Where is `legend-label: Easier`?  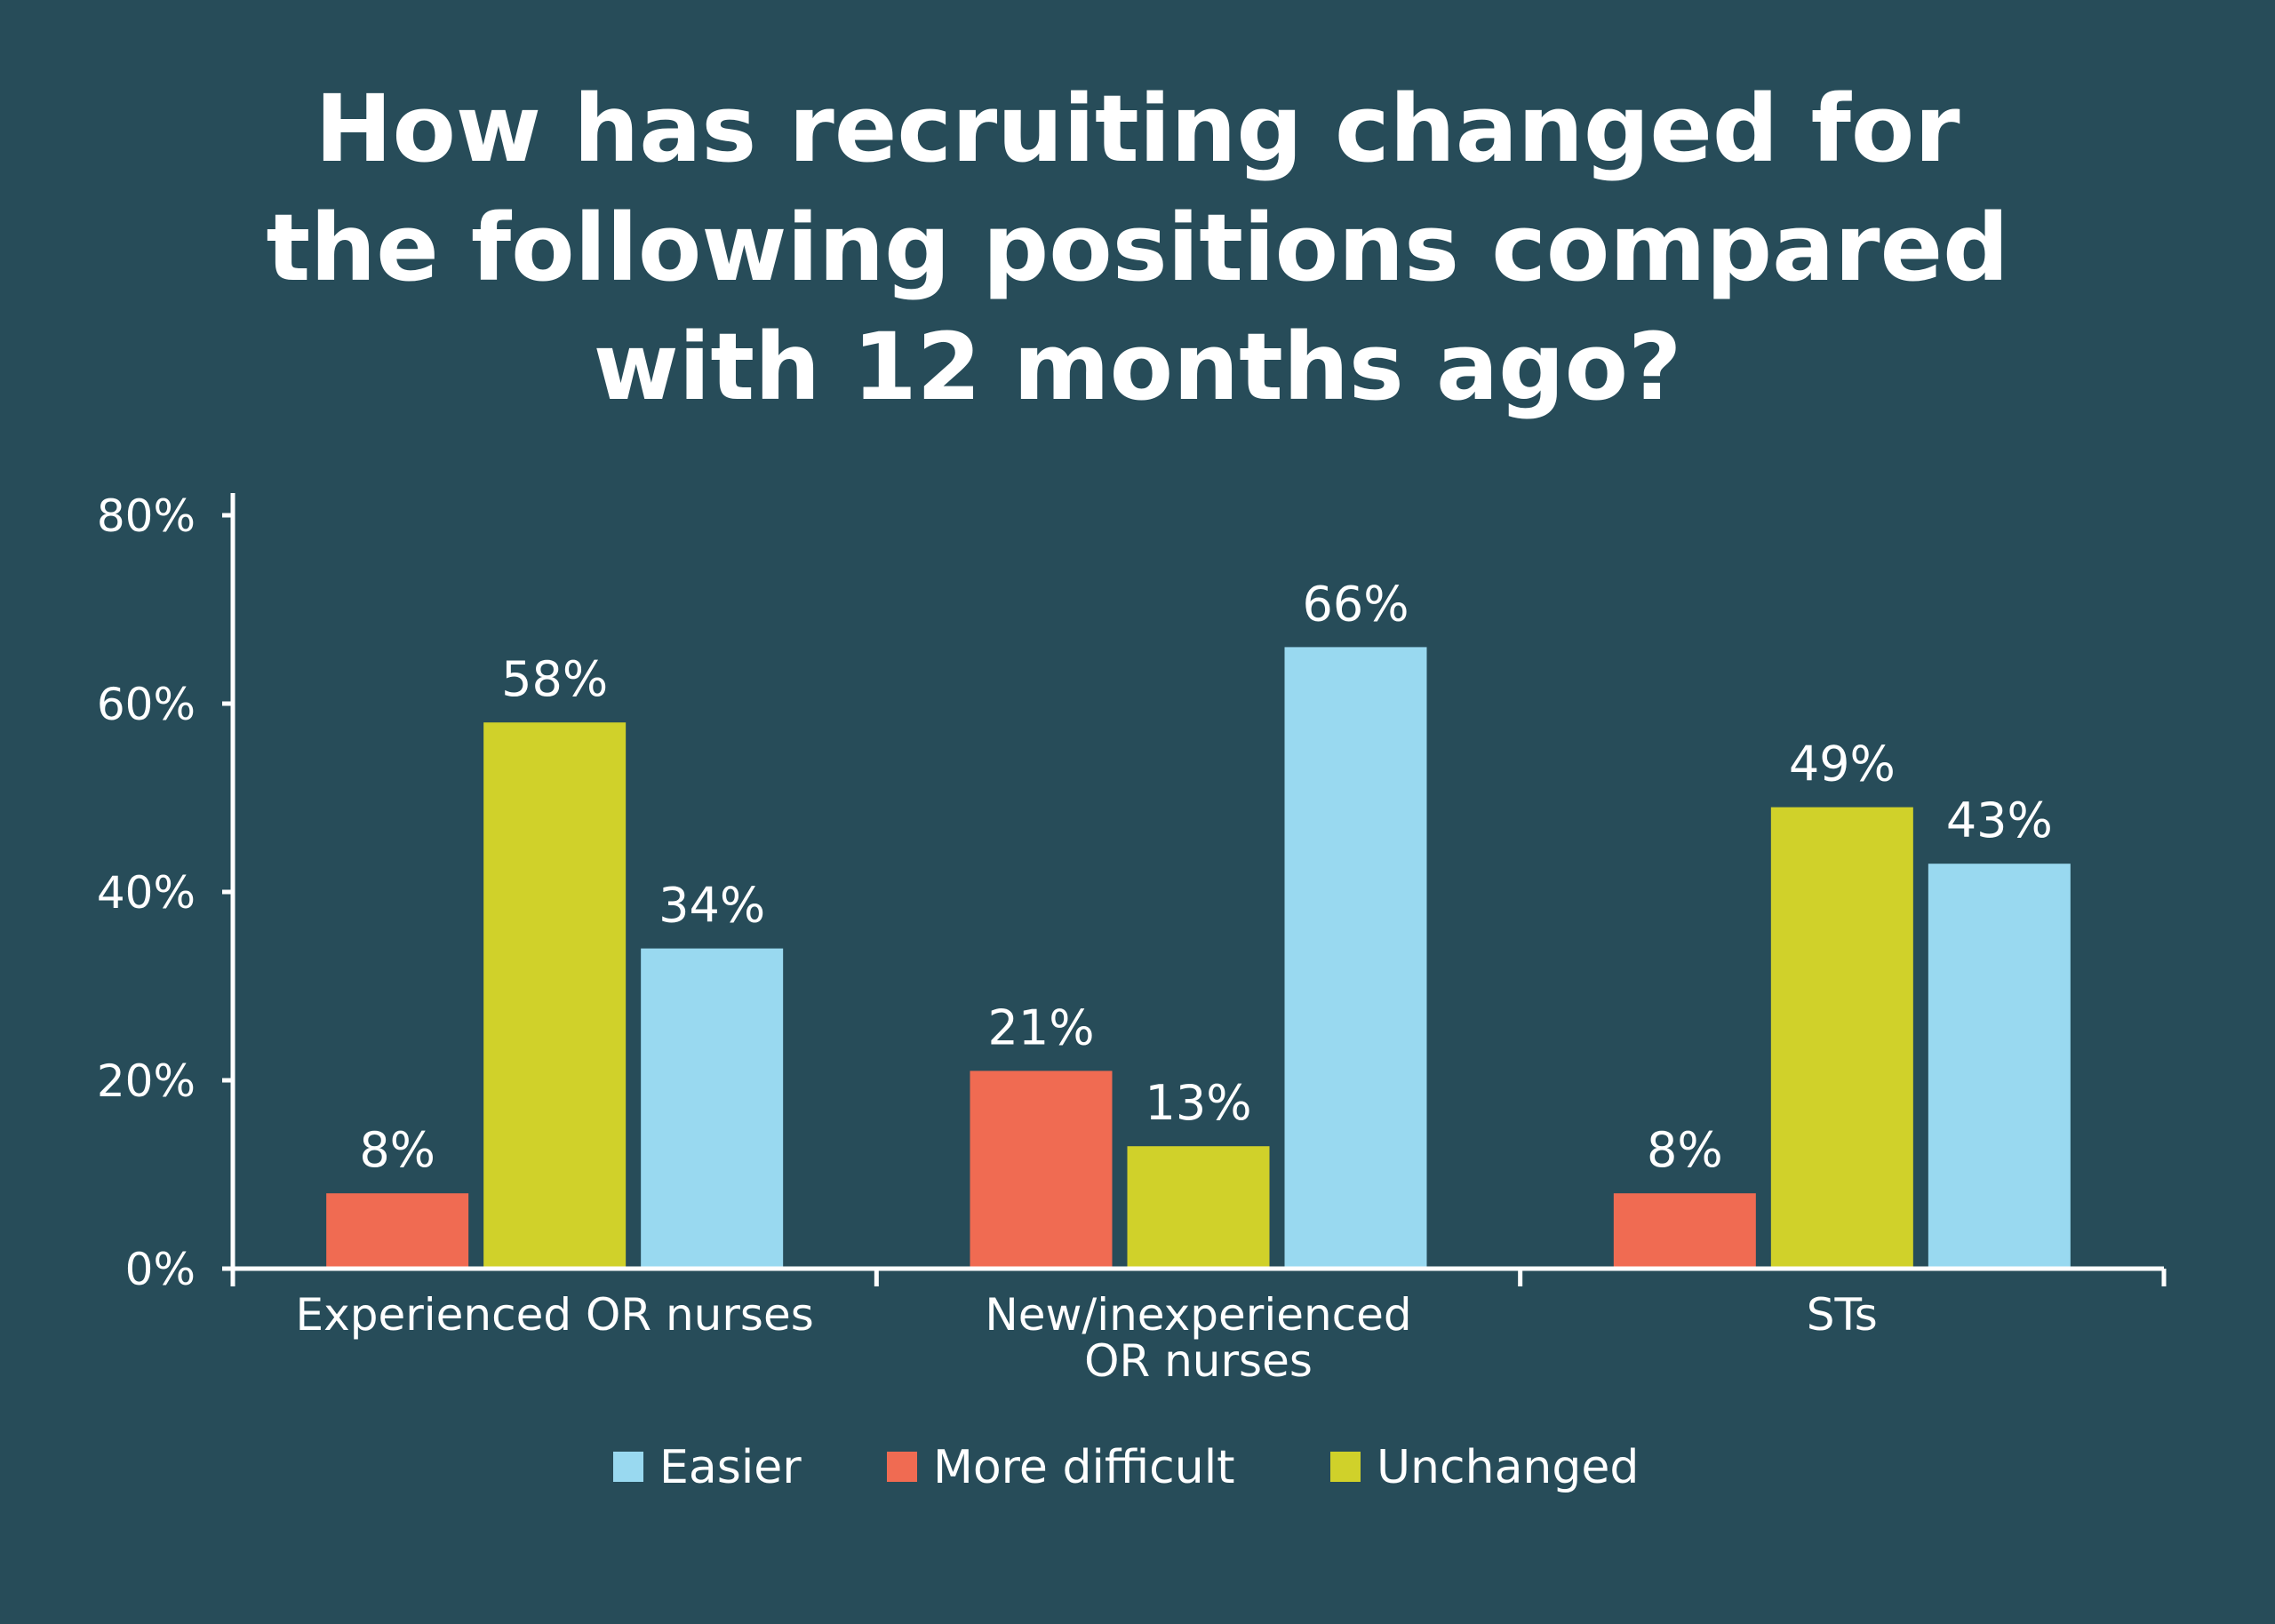 legend-label: Easier is located at coordinates (730, 1467).